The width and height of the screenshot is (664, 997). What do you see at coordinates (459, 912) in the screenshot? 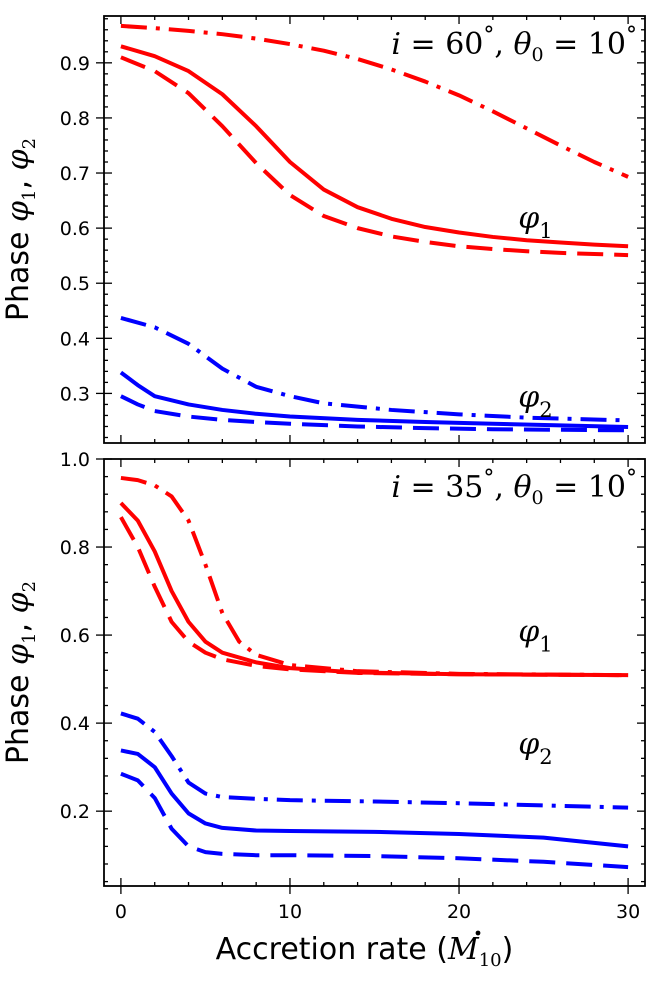
I see `x-tick-label: 20` at bounding box center [459, 912].